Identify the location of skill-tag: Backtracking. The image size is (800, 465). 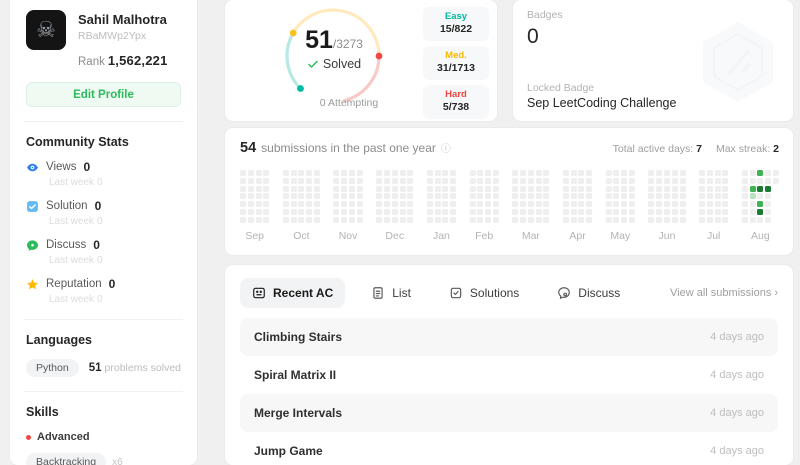
(66, 459).